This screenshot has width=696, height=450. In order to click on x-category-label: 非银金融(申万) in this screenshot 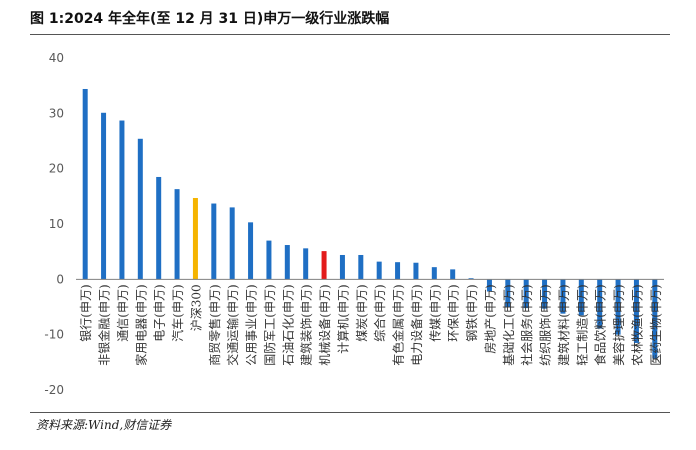, I will do `click(104, 324)`.